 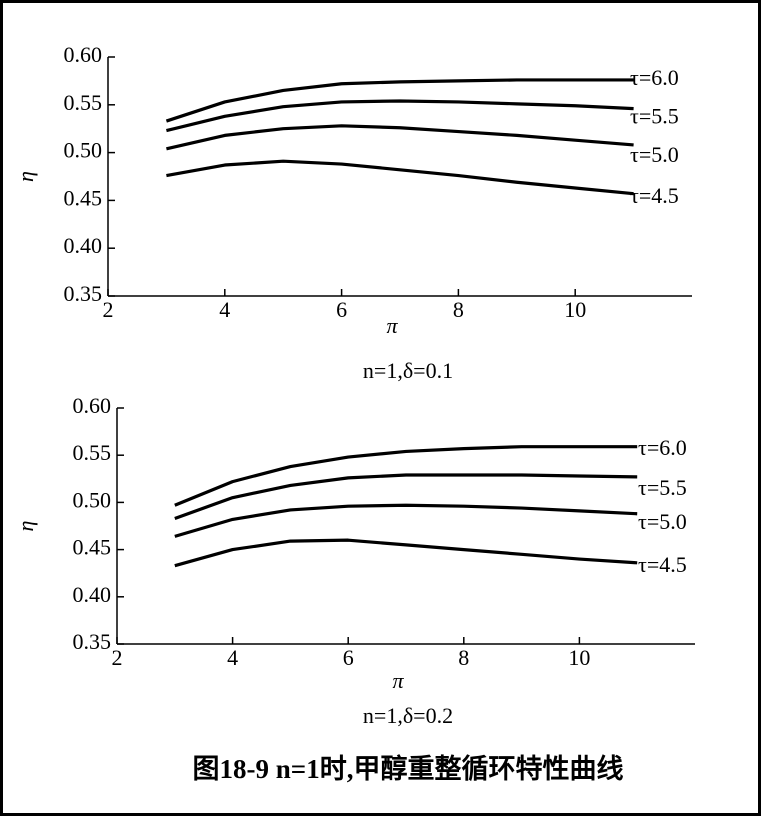 I want to click on subtitle: n=1,δ=0.2, so click(x=408, y=715).